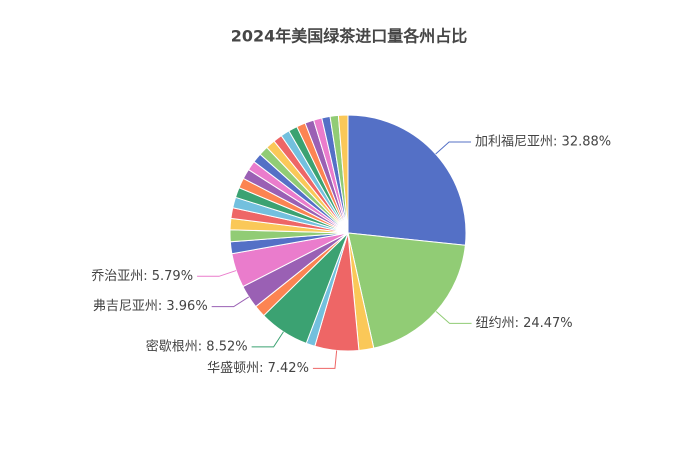 The height and width of the screenshot is (466, 698). What do you see at coordinates (543, 141) in the screenshot?
I see `data-label: 加利福尼亚州: 32.88%` at bounding box center [543, 141].